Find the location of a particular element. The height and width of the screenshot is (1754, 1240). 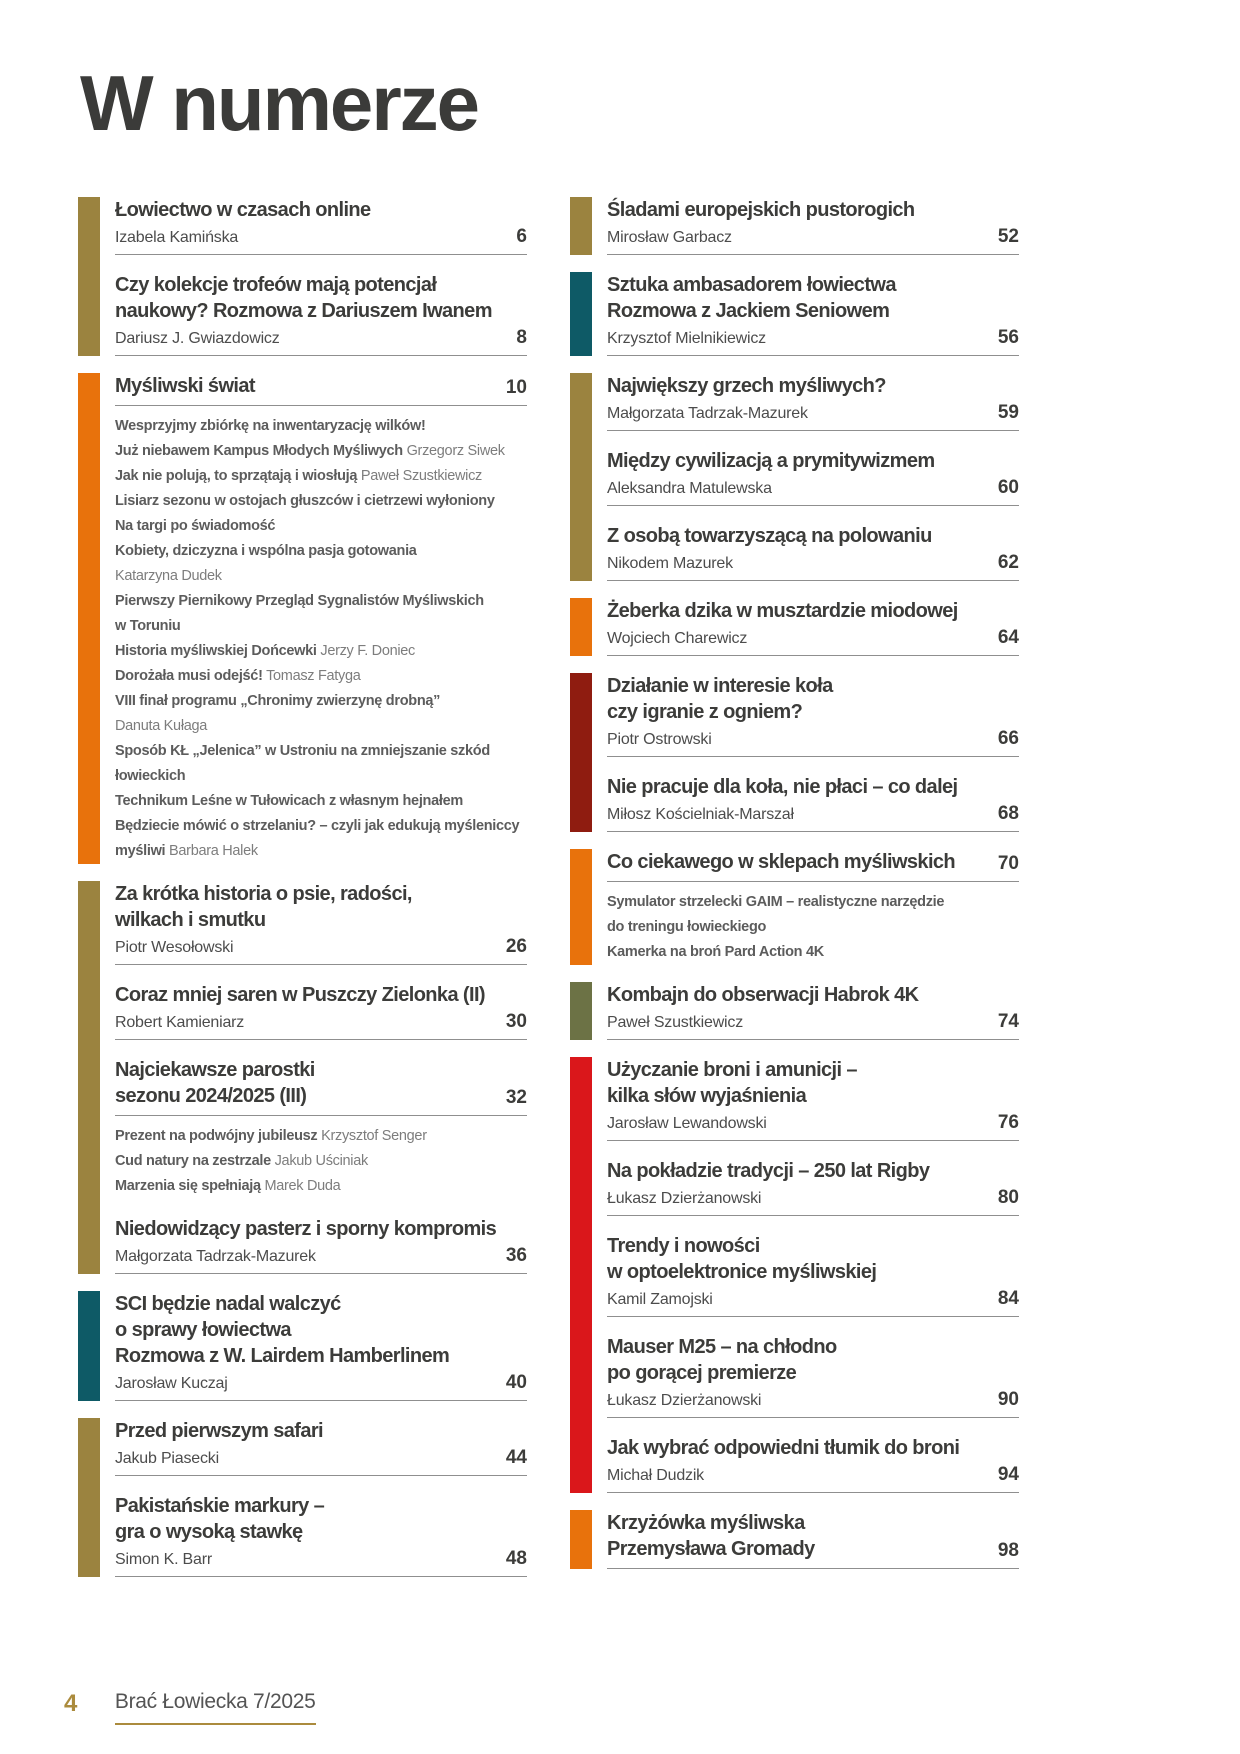

entry-author: Izabela Kamińska is located at coordinates (177, 237).